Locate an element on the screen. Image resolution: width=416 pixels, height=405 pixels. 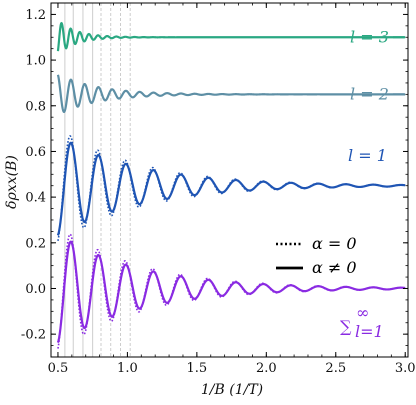
series-annotation: l = 3 is located at coordinates (369, 36).